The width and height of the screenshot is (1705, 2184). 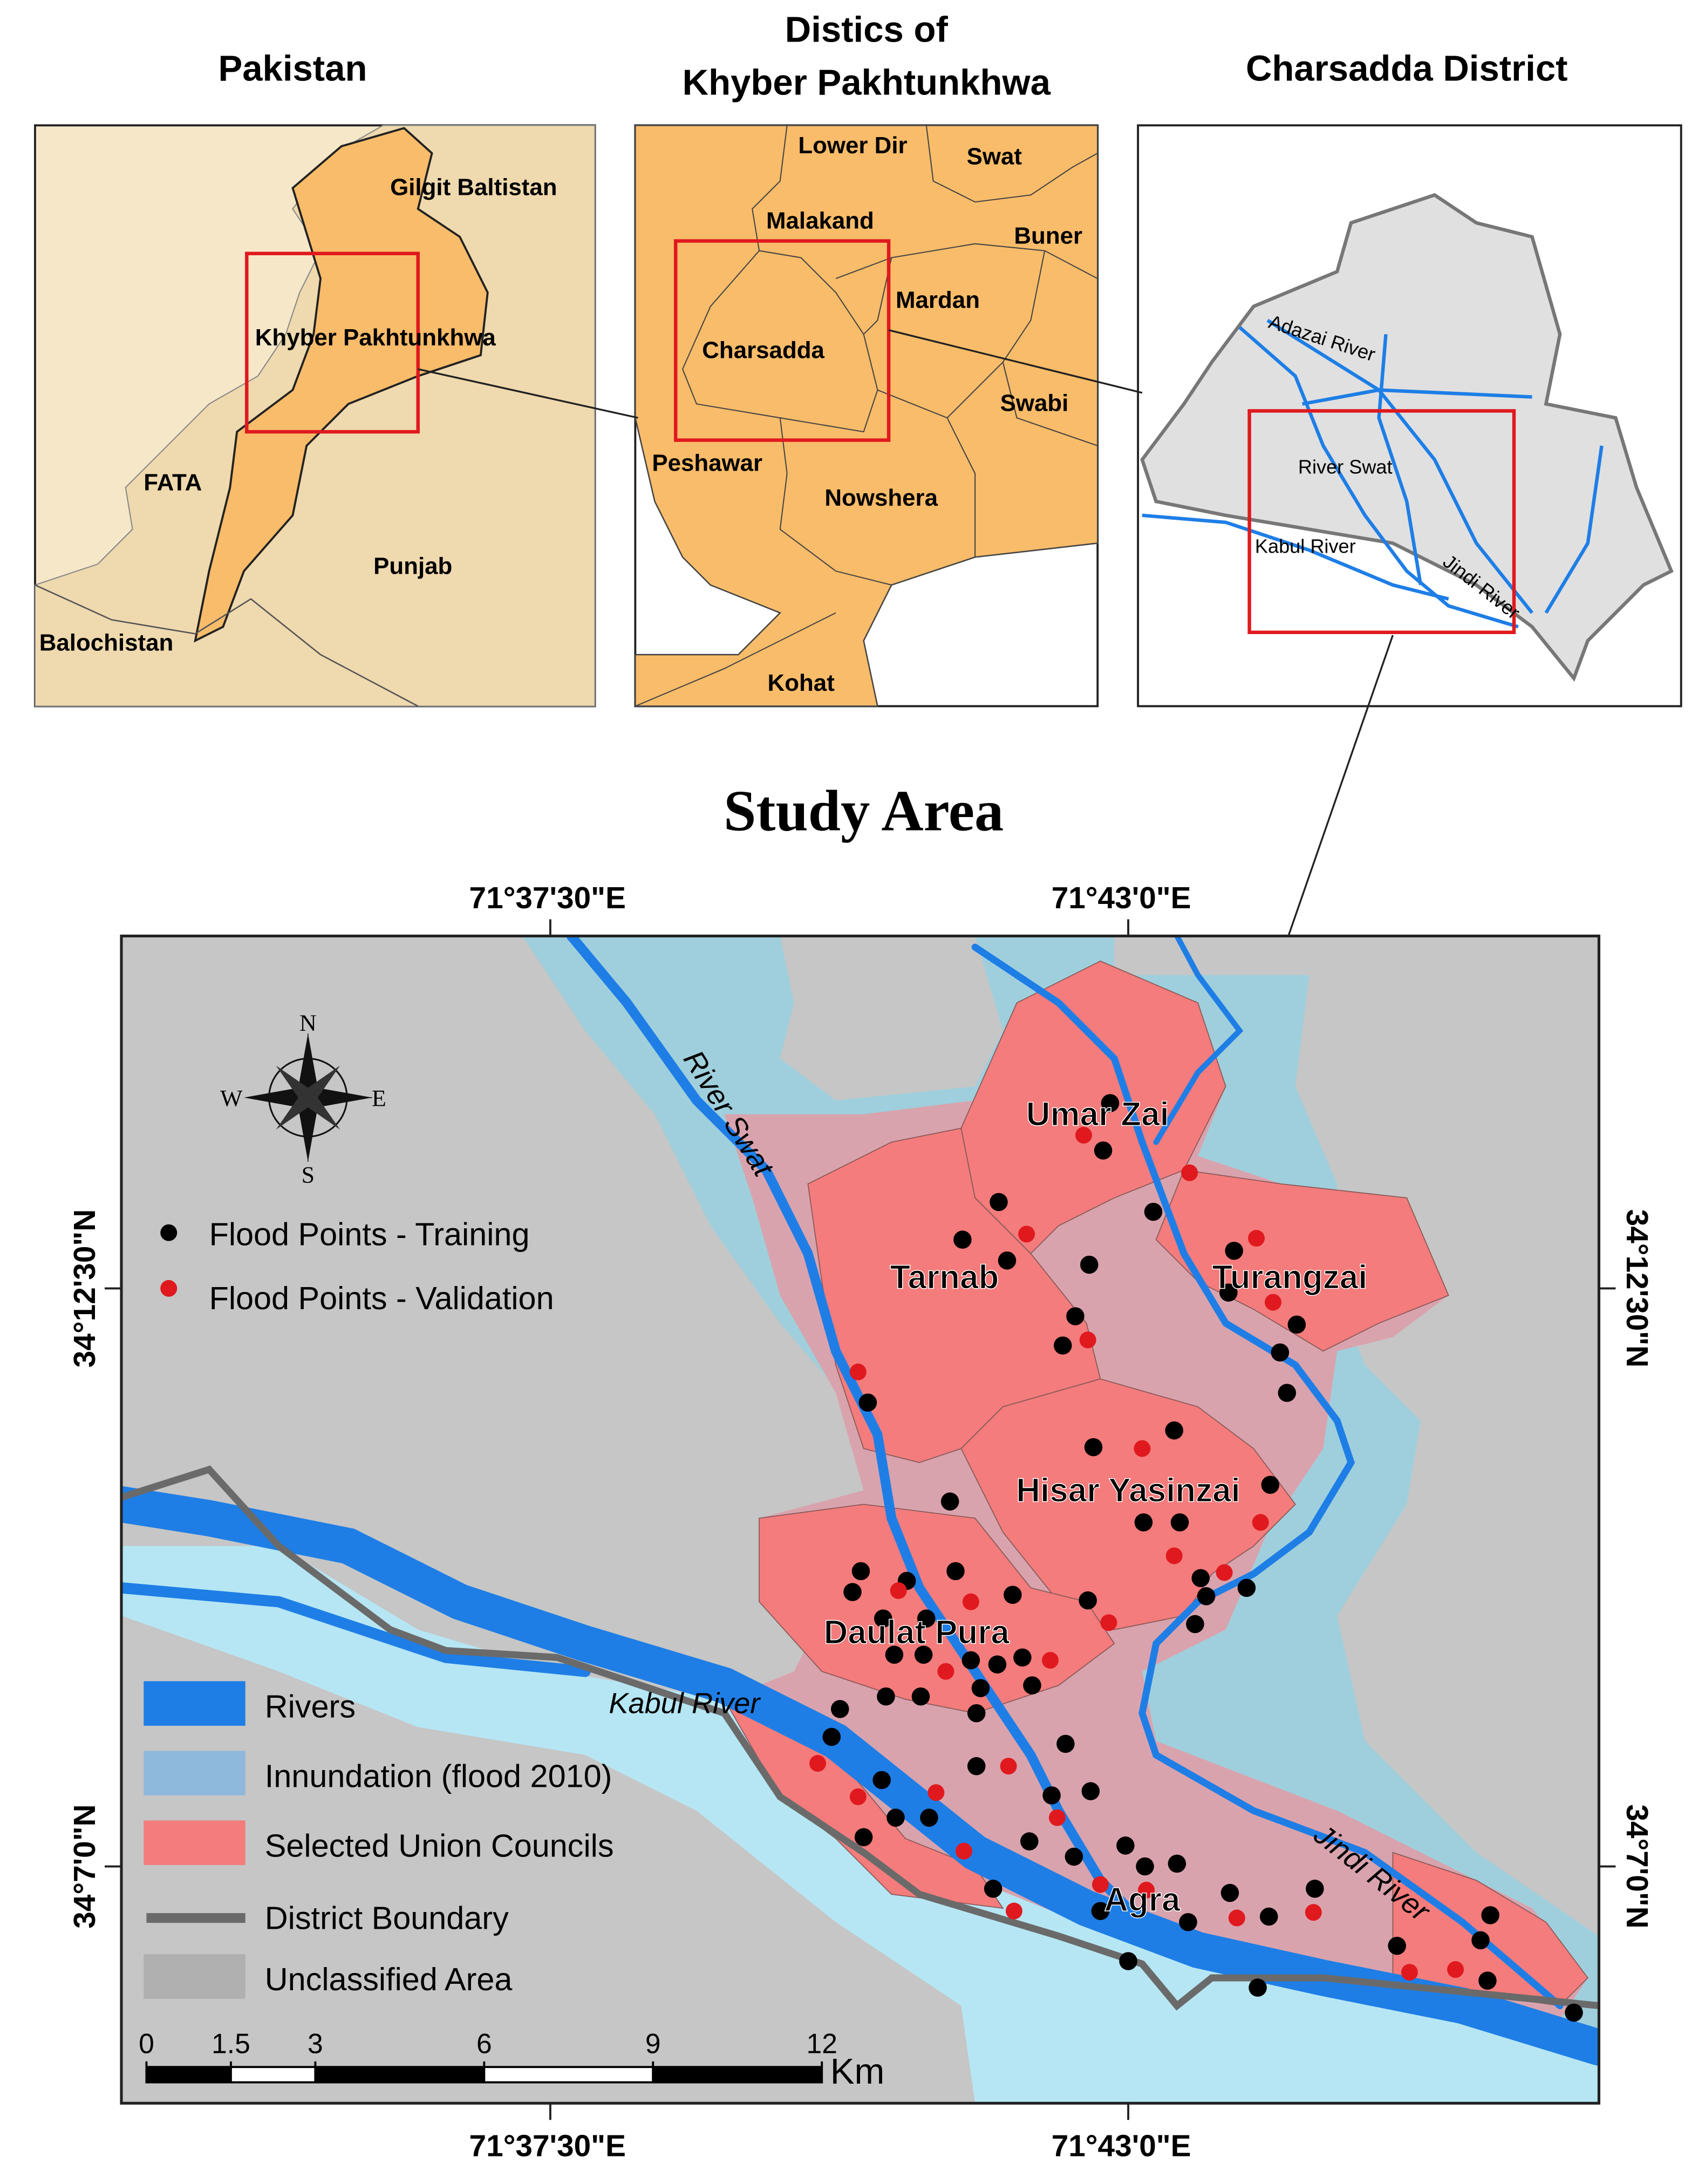 What do you see at coordinates (1289, 1277) in the screenshot?
I see `place-label: Turangzai` at bounding box center [1289, 1277].